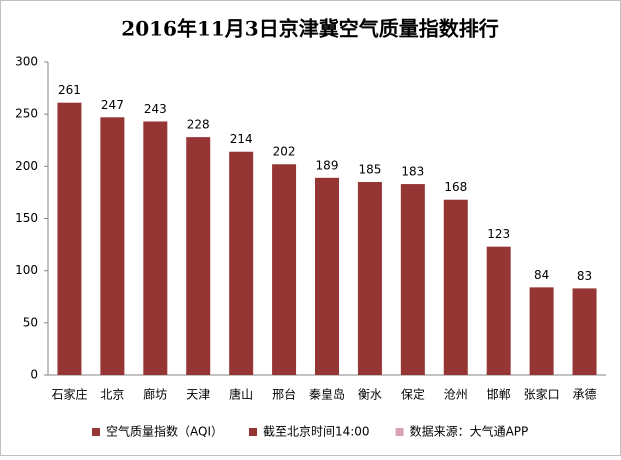 This screenshot has width=621, height=460. Describe the element at coordinates (284, 152) in the screenshot. I see `data-label: 202` at that location.